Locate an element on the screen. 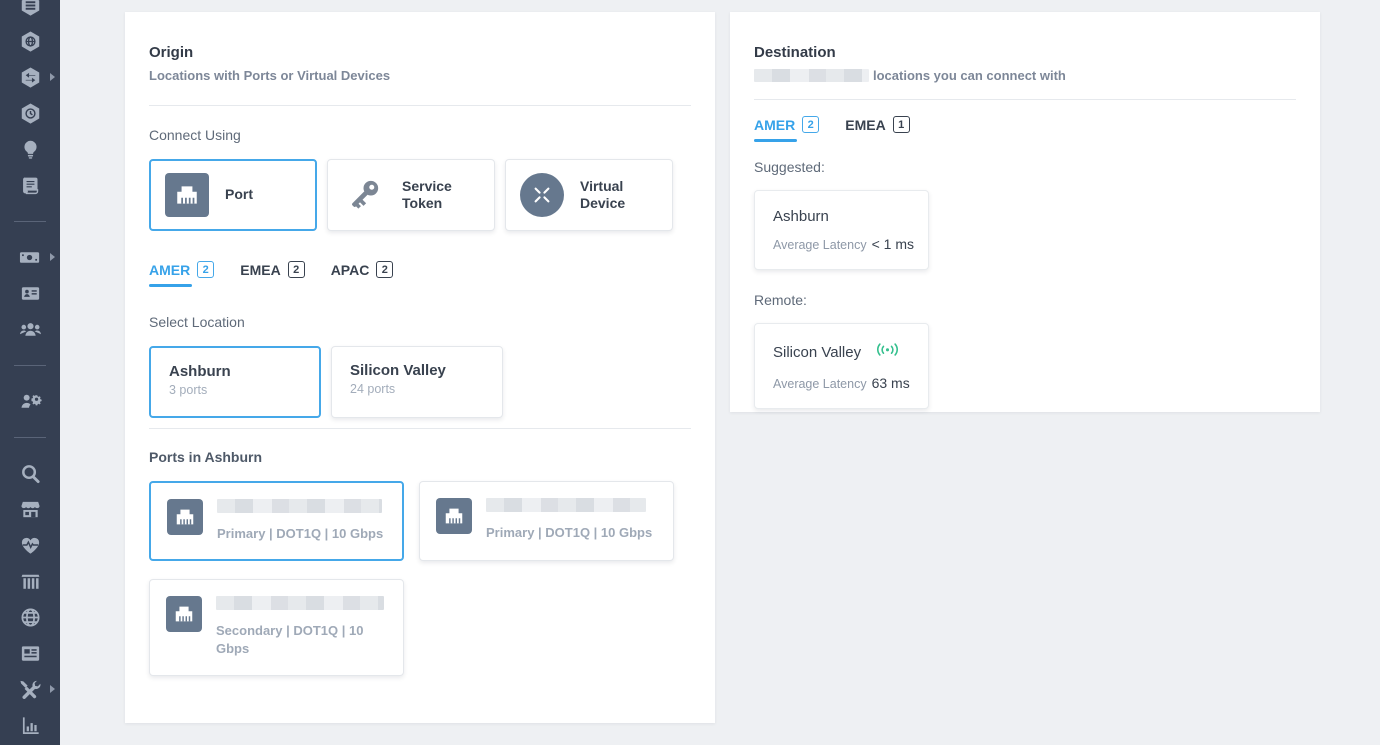 The width and height of the screenshot is (1380, 745). app-sidebar is located at coordinates (30, 372).